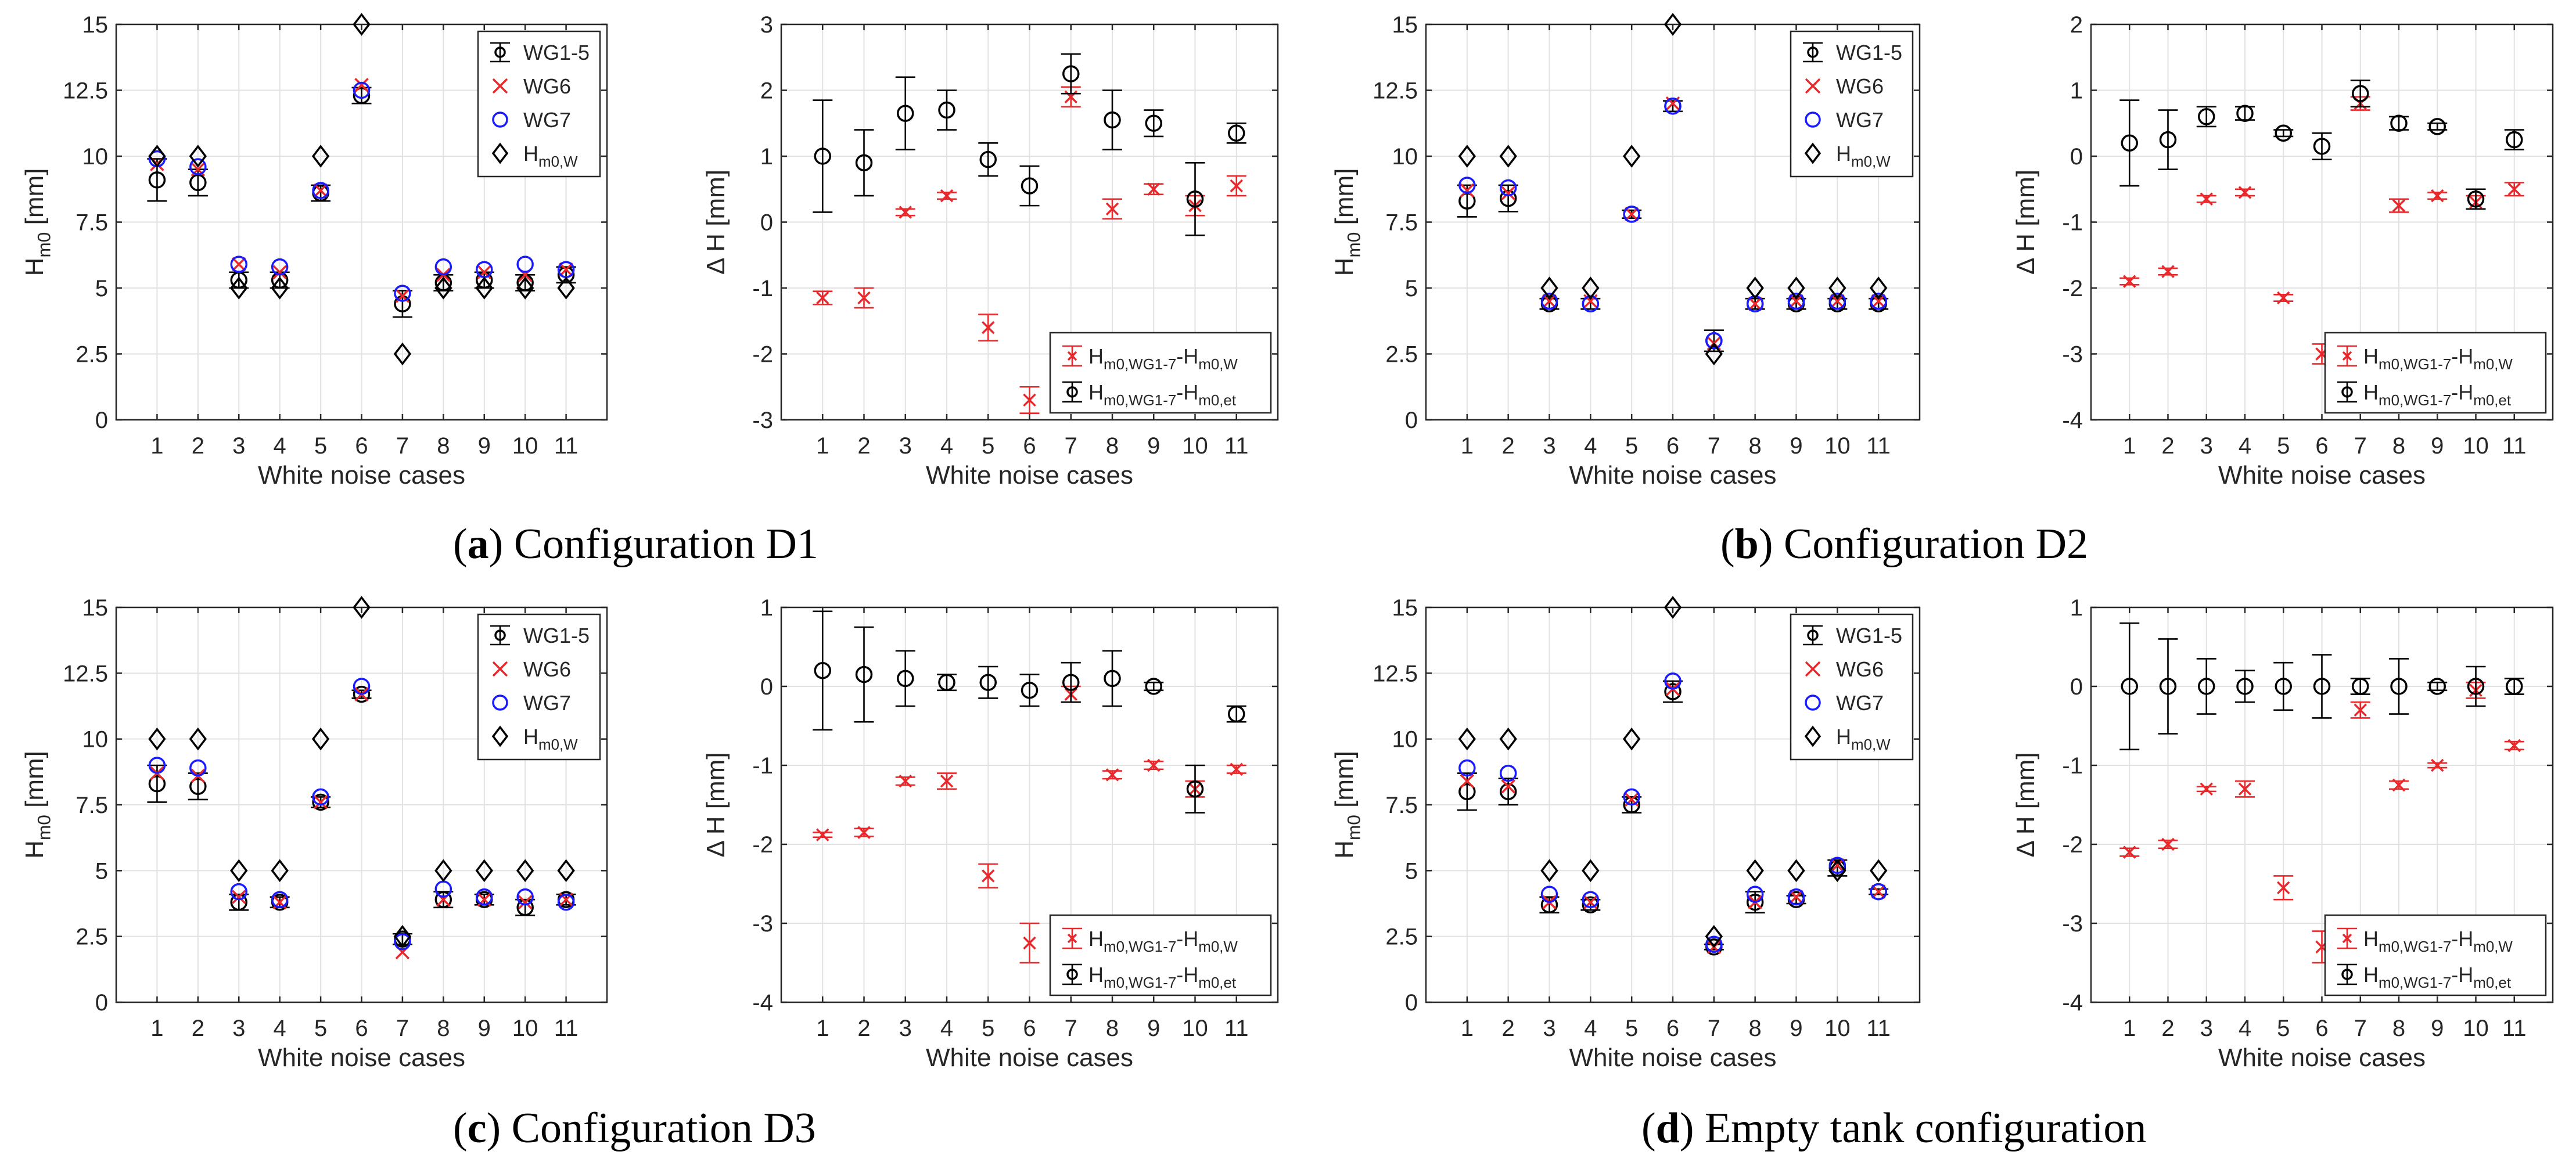 The height and width of the screenshot is (1166, 2576). I want to click on legend-label: Hm0,WG1-7​-Hm0,et​, so click(2437, 395).